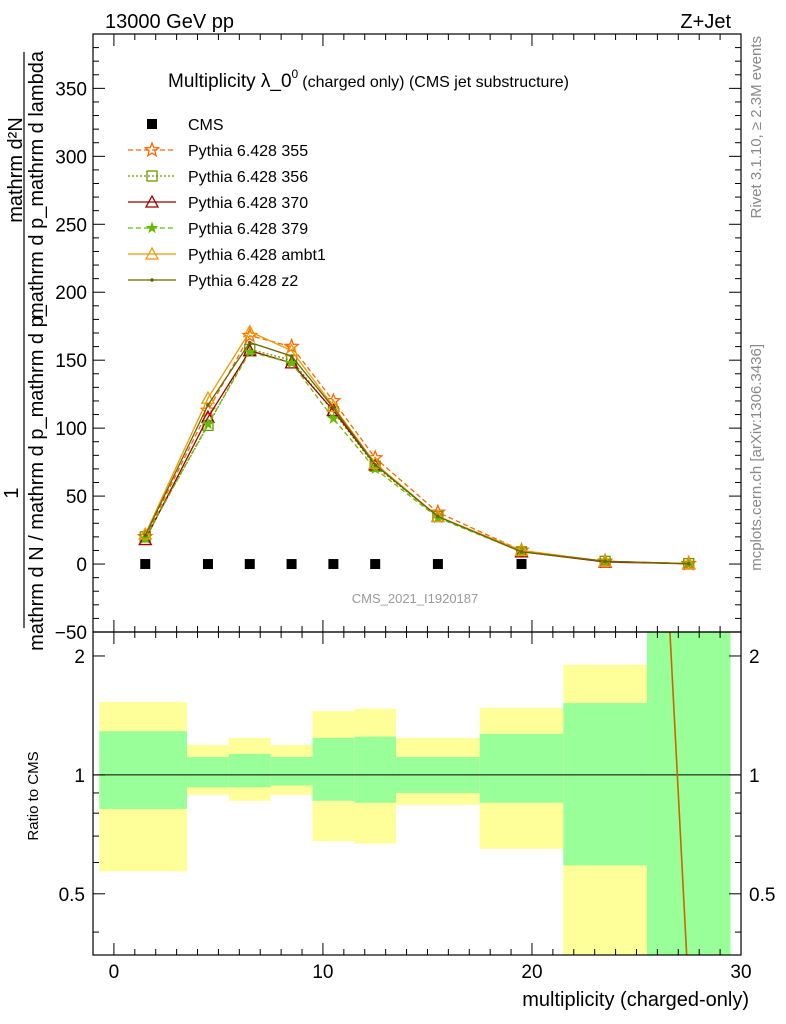 Image resolution: width=786 pixels, height=1024 pixels. Describe the element at coordinates (79, 776) in the screenshot. I see `ratio-ytick-label-left-1: 1` at that location.